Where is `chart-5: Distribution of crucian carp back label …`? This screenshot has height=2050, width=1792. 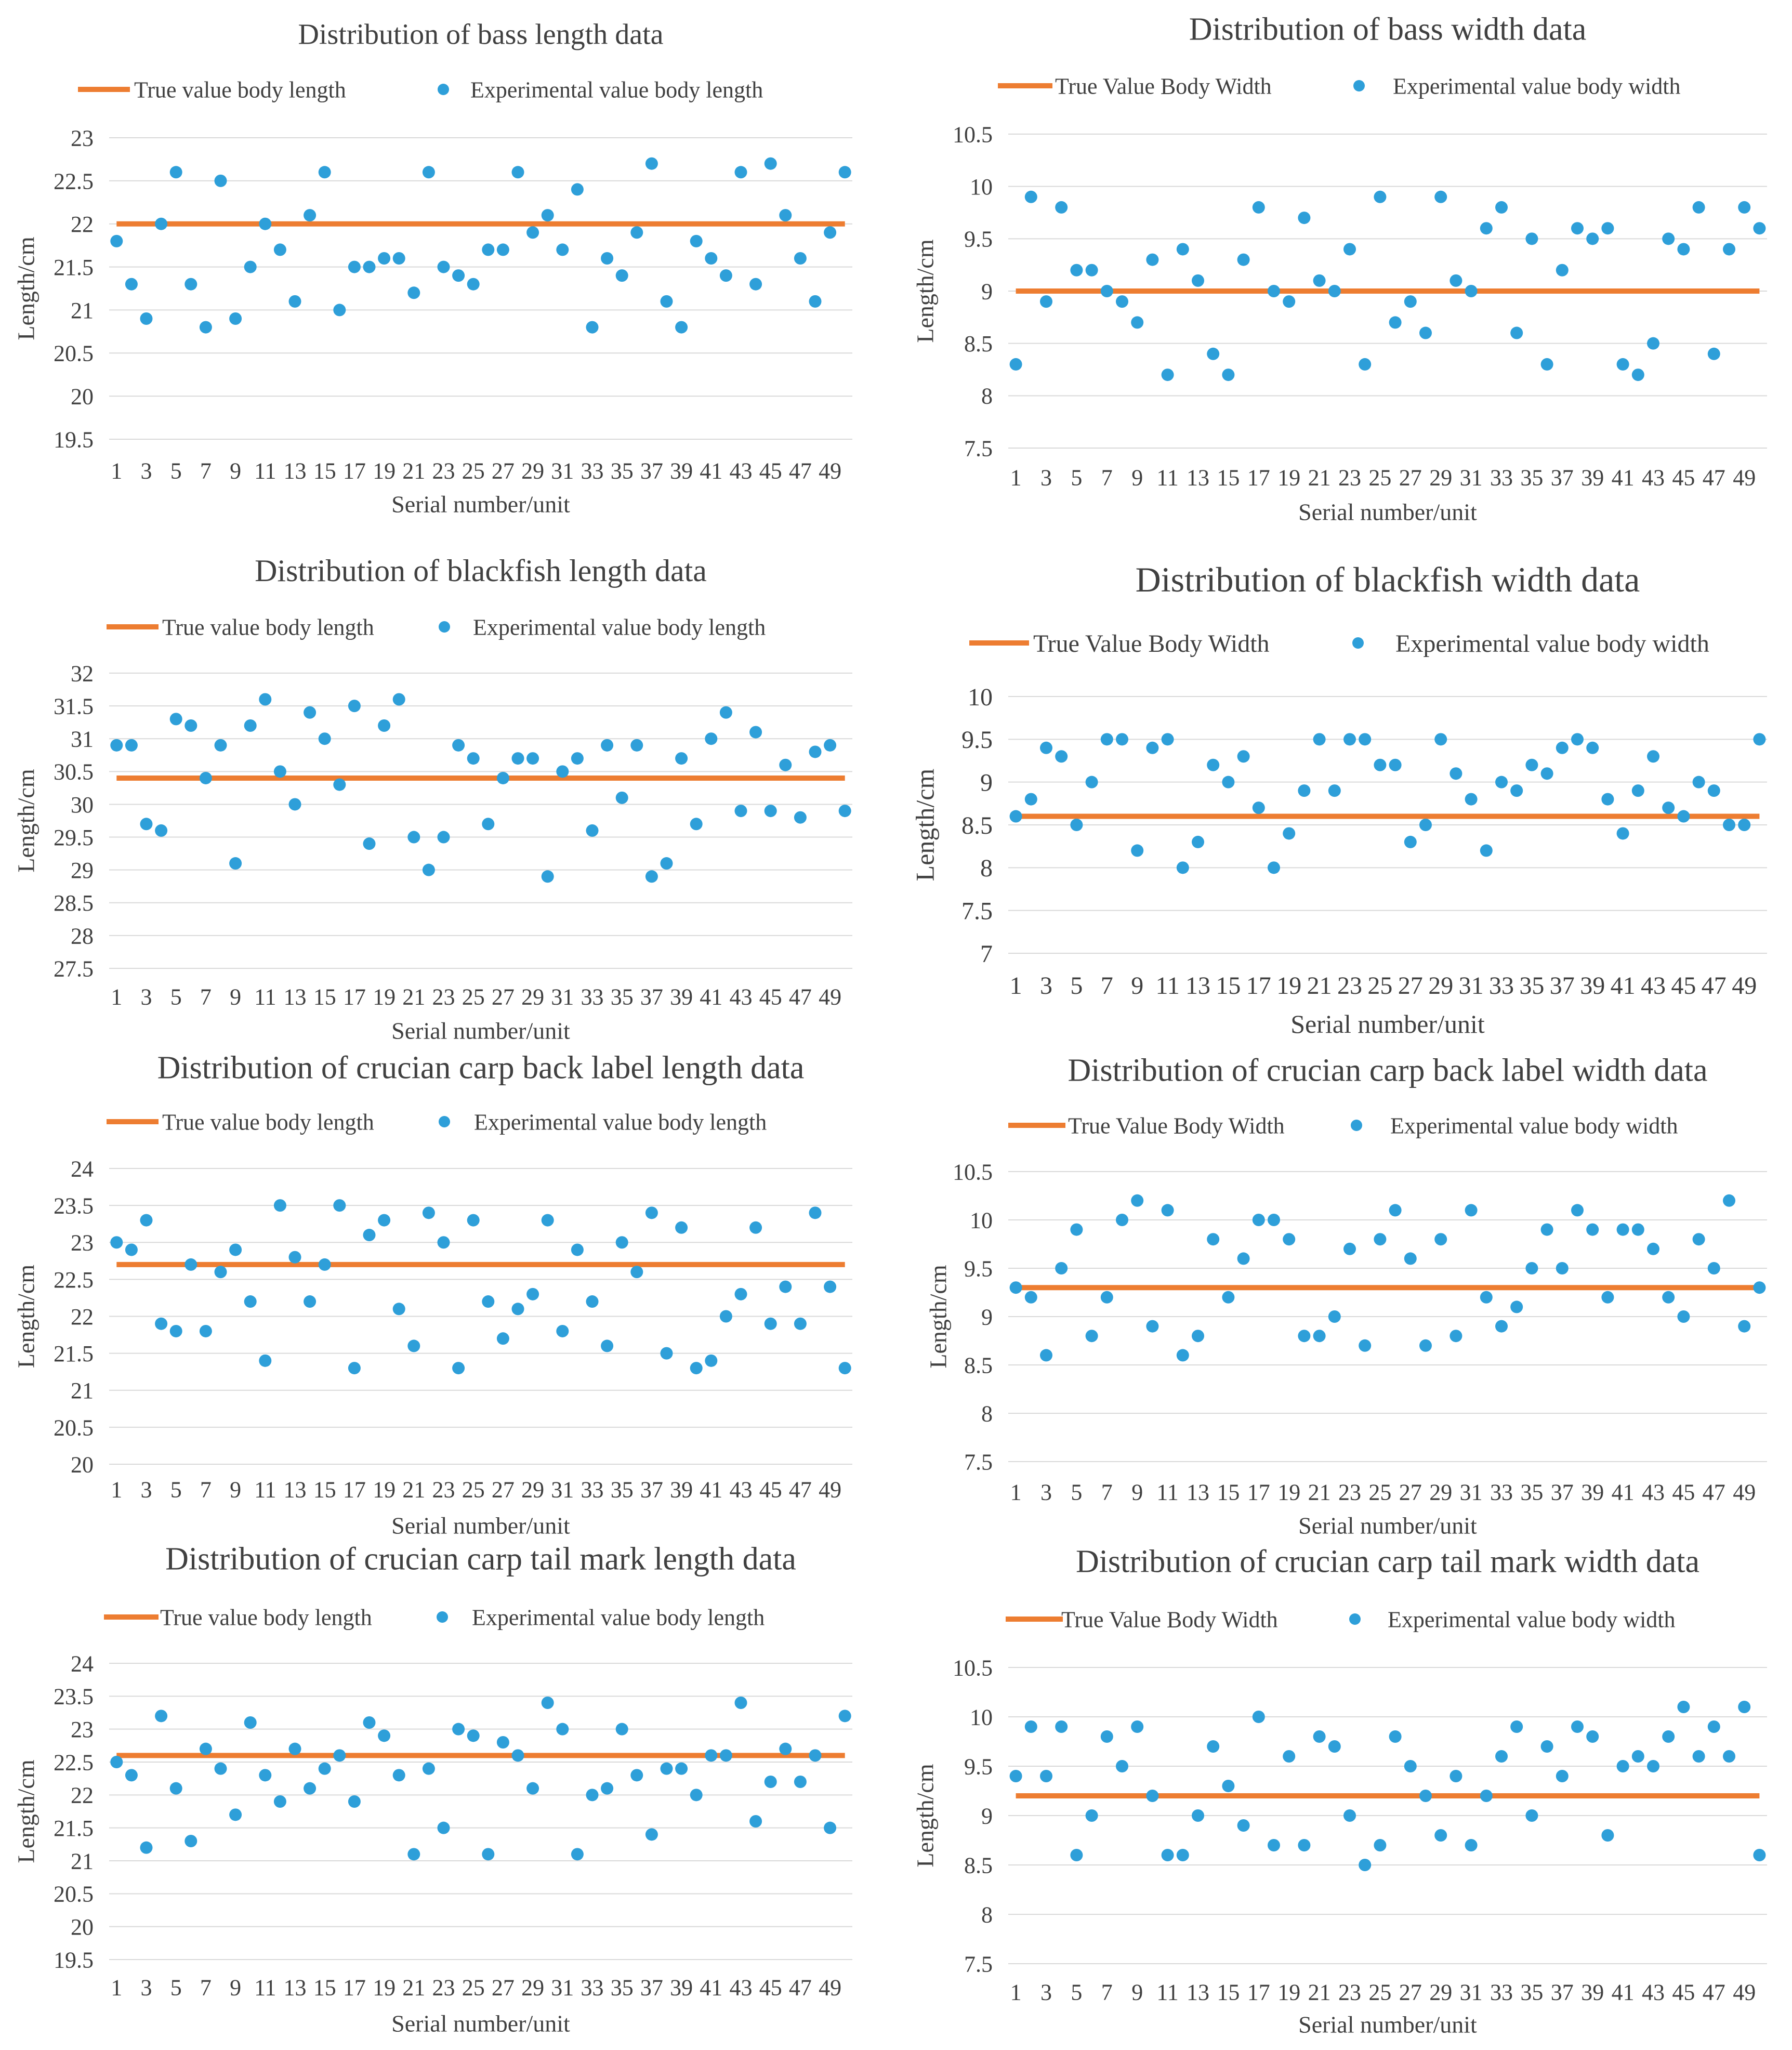 chart-5: Distribution of crucian carp back label … is located at coordinates (432, 1294).